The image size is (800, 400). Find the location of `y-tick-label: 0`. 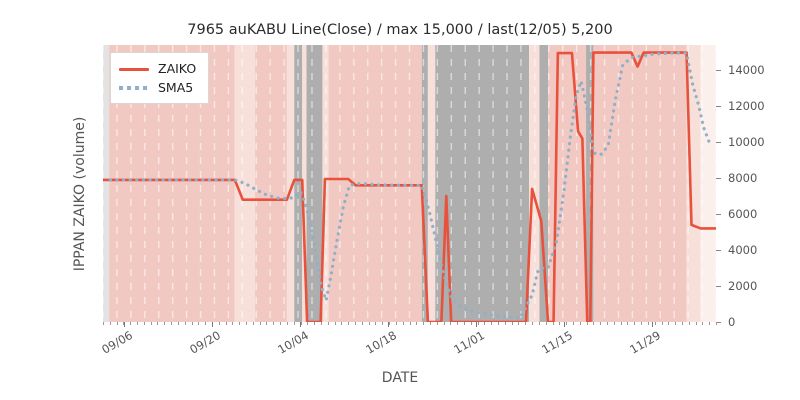

y-tick-label: 0 is located at coordinates (732, 322).